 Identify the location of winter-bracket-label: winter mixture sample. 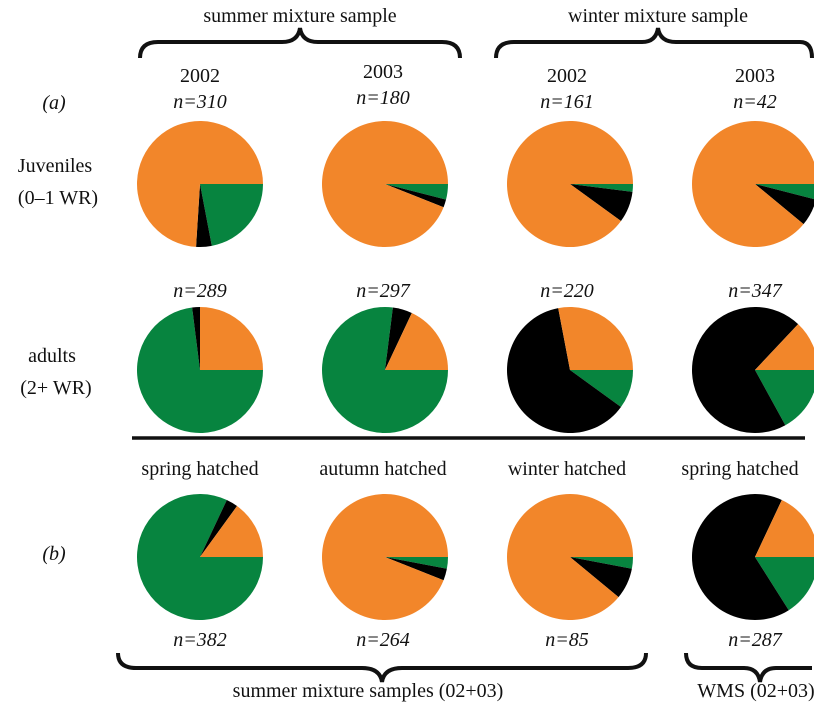
(658, 16).